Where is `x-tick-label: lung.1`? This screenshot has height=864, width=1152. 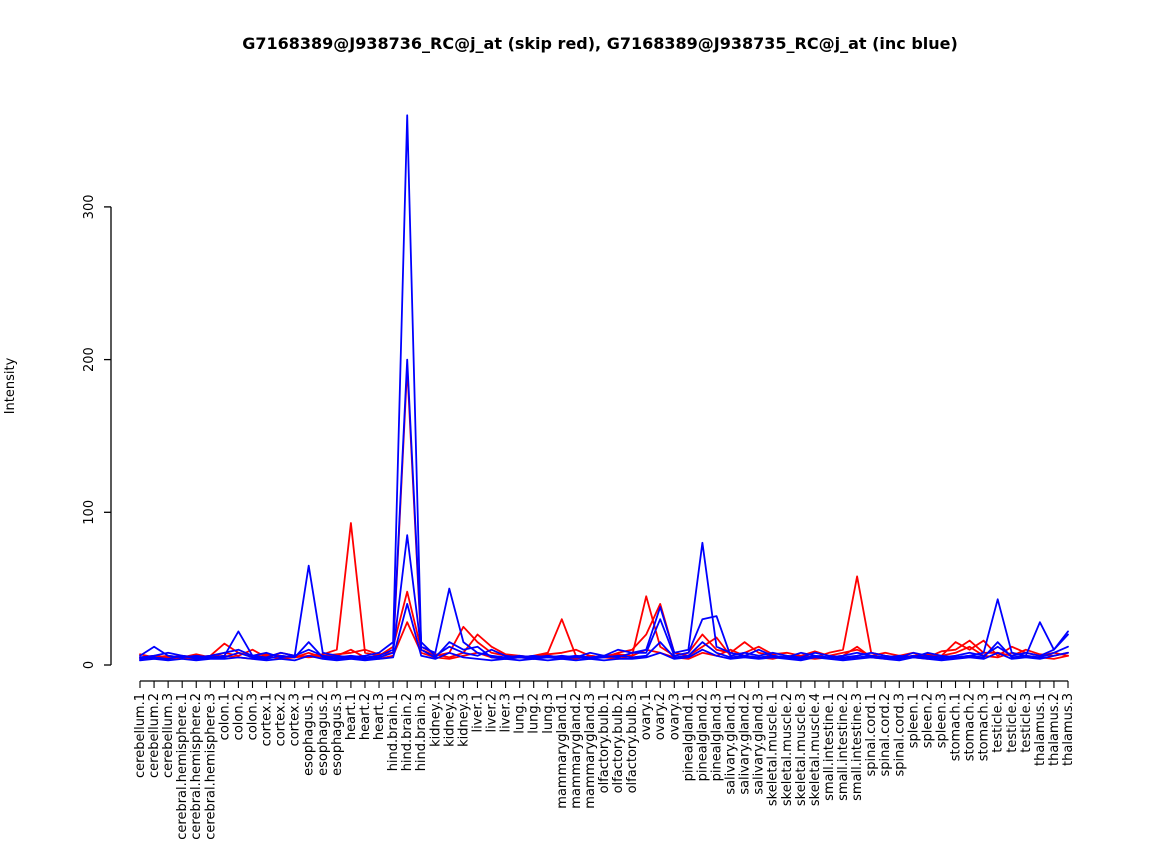
x-tick-label: lung.1 is located at coordinates (520, 713).